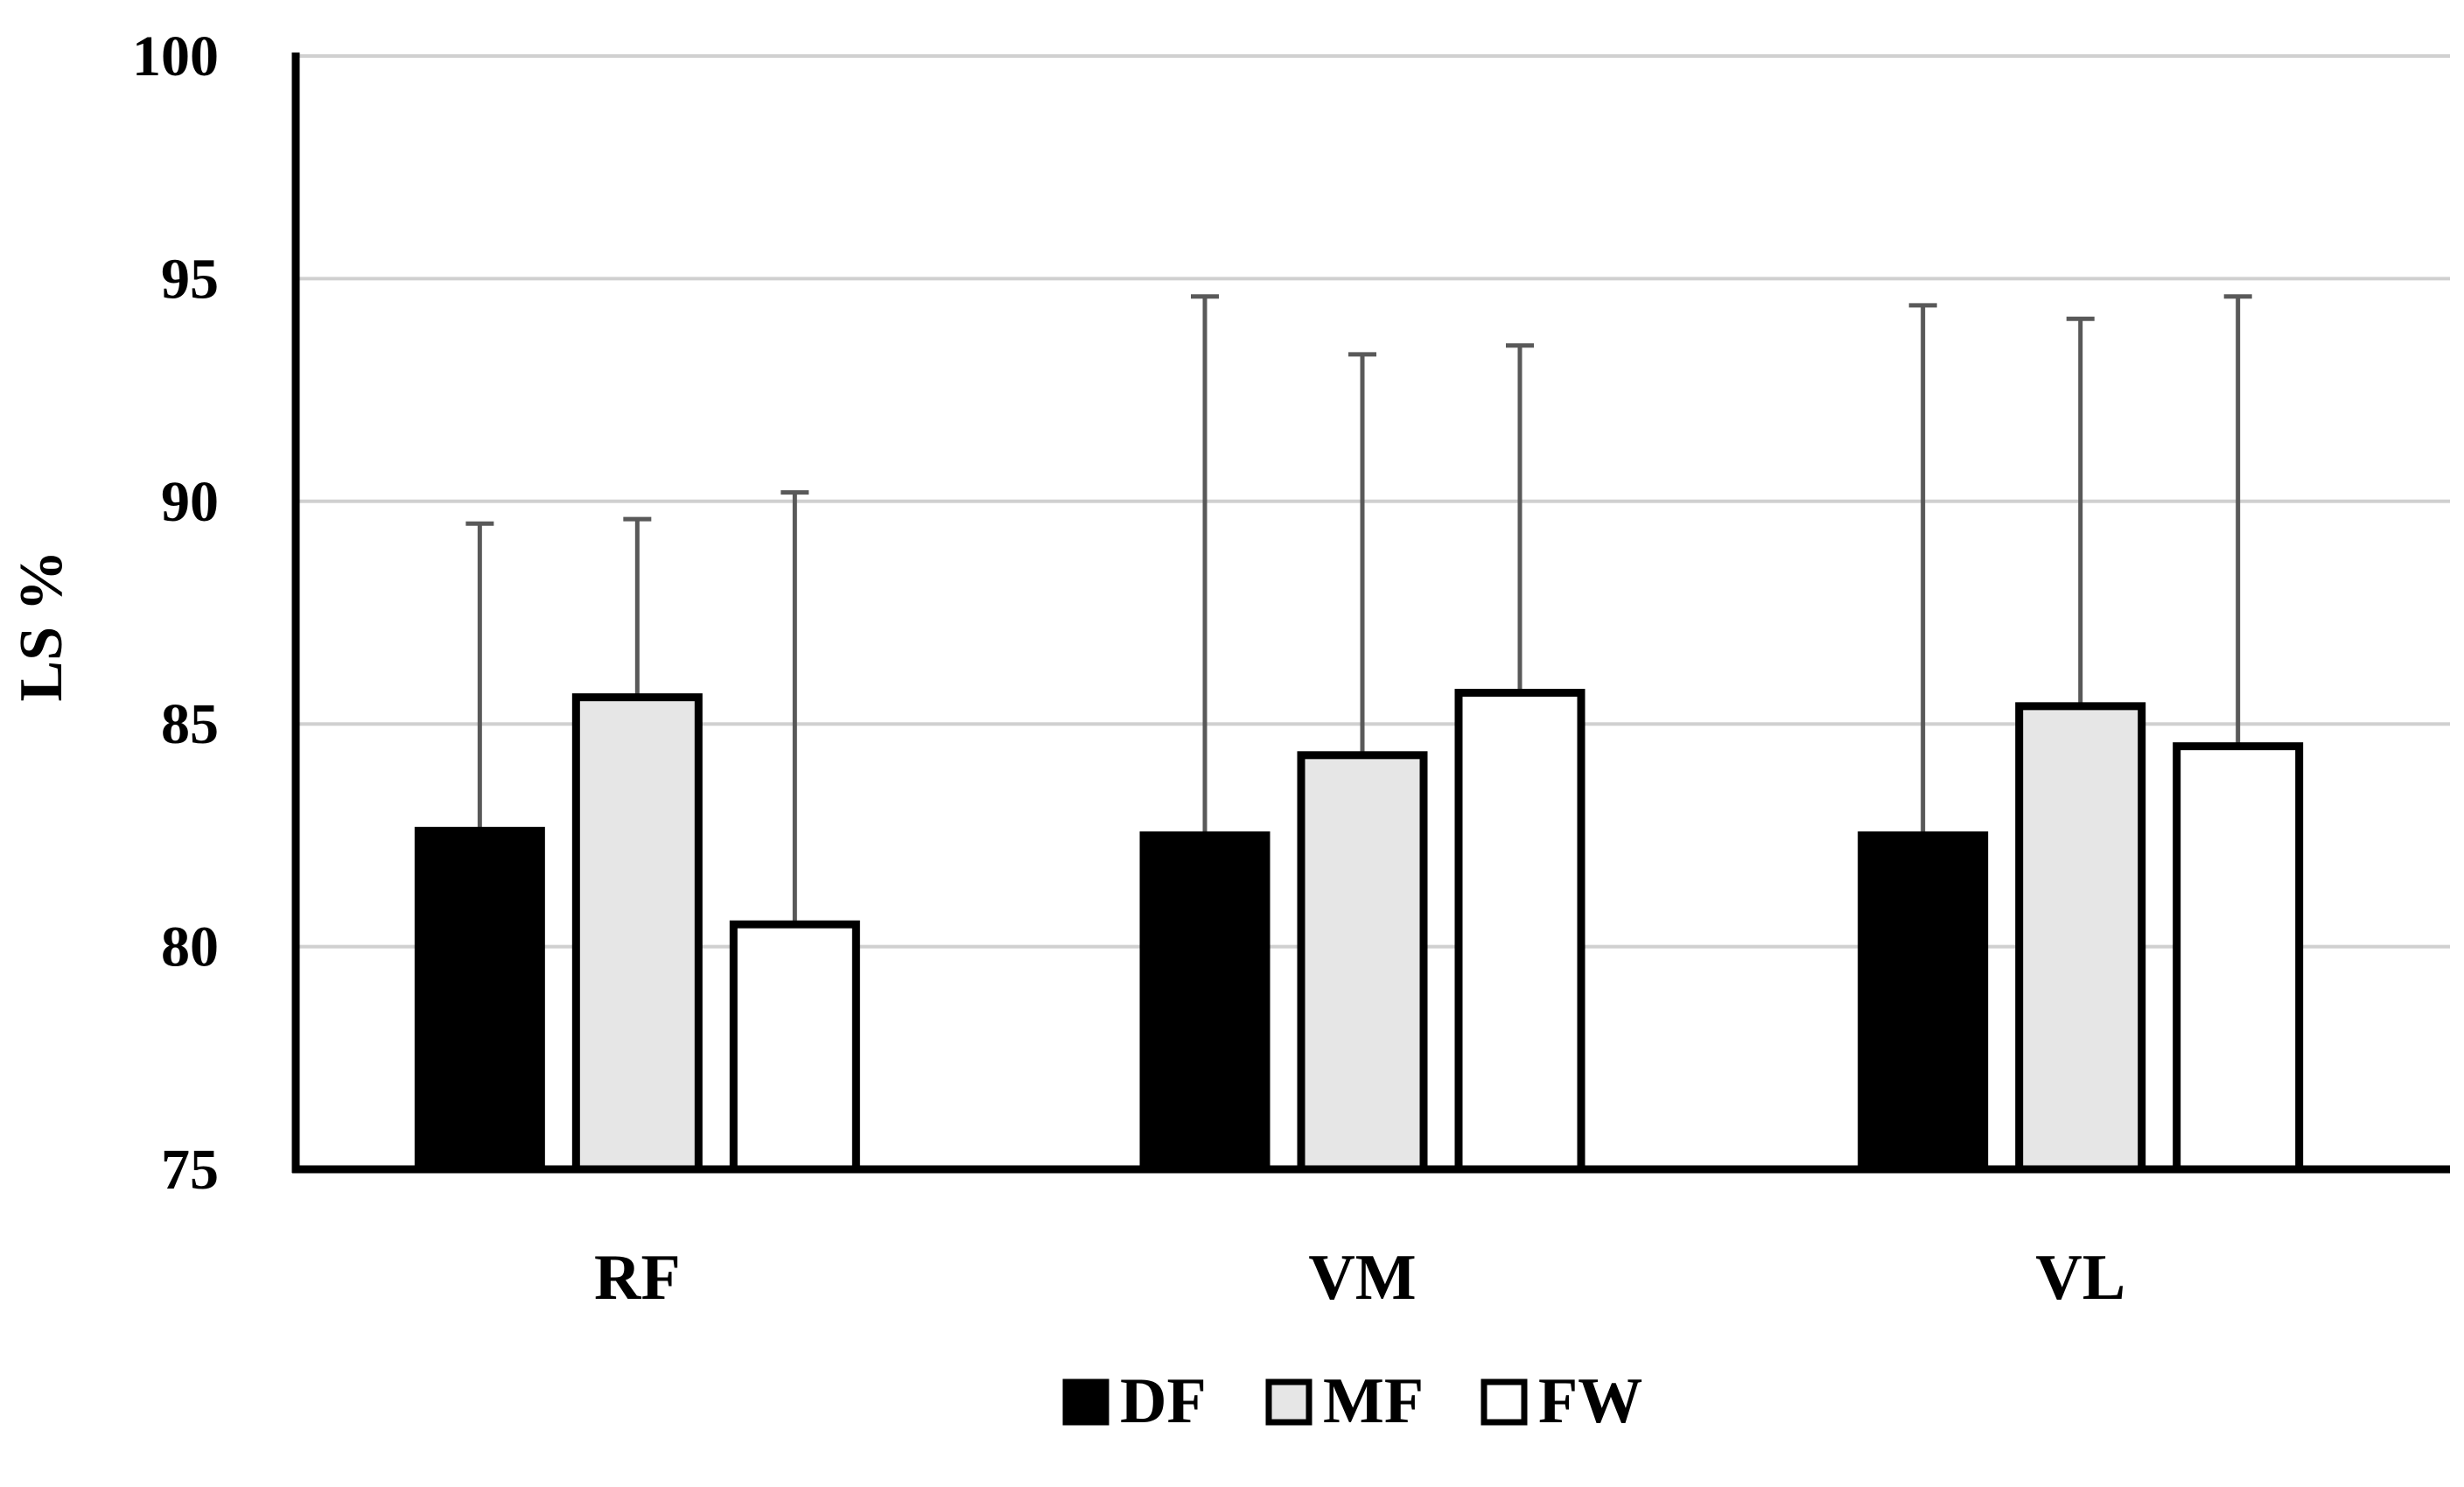 This screenshot has width=2464, height=1487. I want to click on y-tick-labels: 75 80 85 90 95 100, so click(175, 613).